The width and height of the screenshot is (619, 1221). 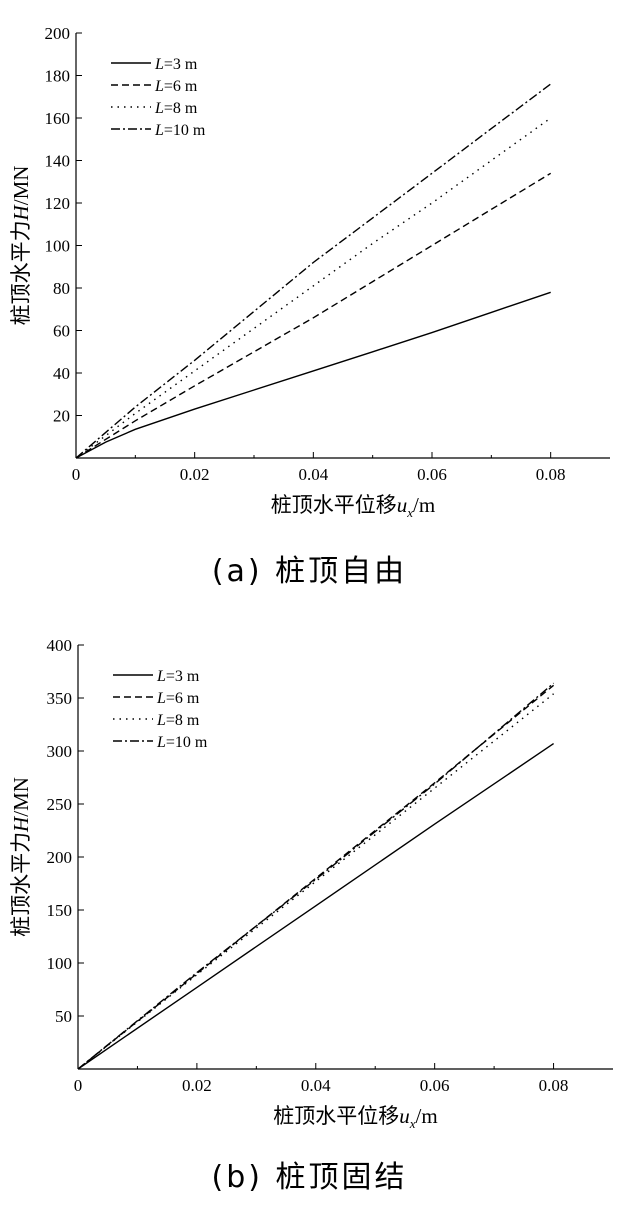 I want to click on chart-b-y-tick-label: 350, so click(x=60, y=698).